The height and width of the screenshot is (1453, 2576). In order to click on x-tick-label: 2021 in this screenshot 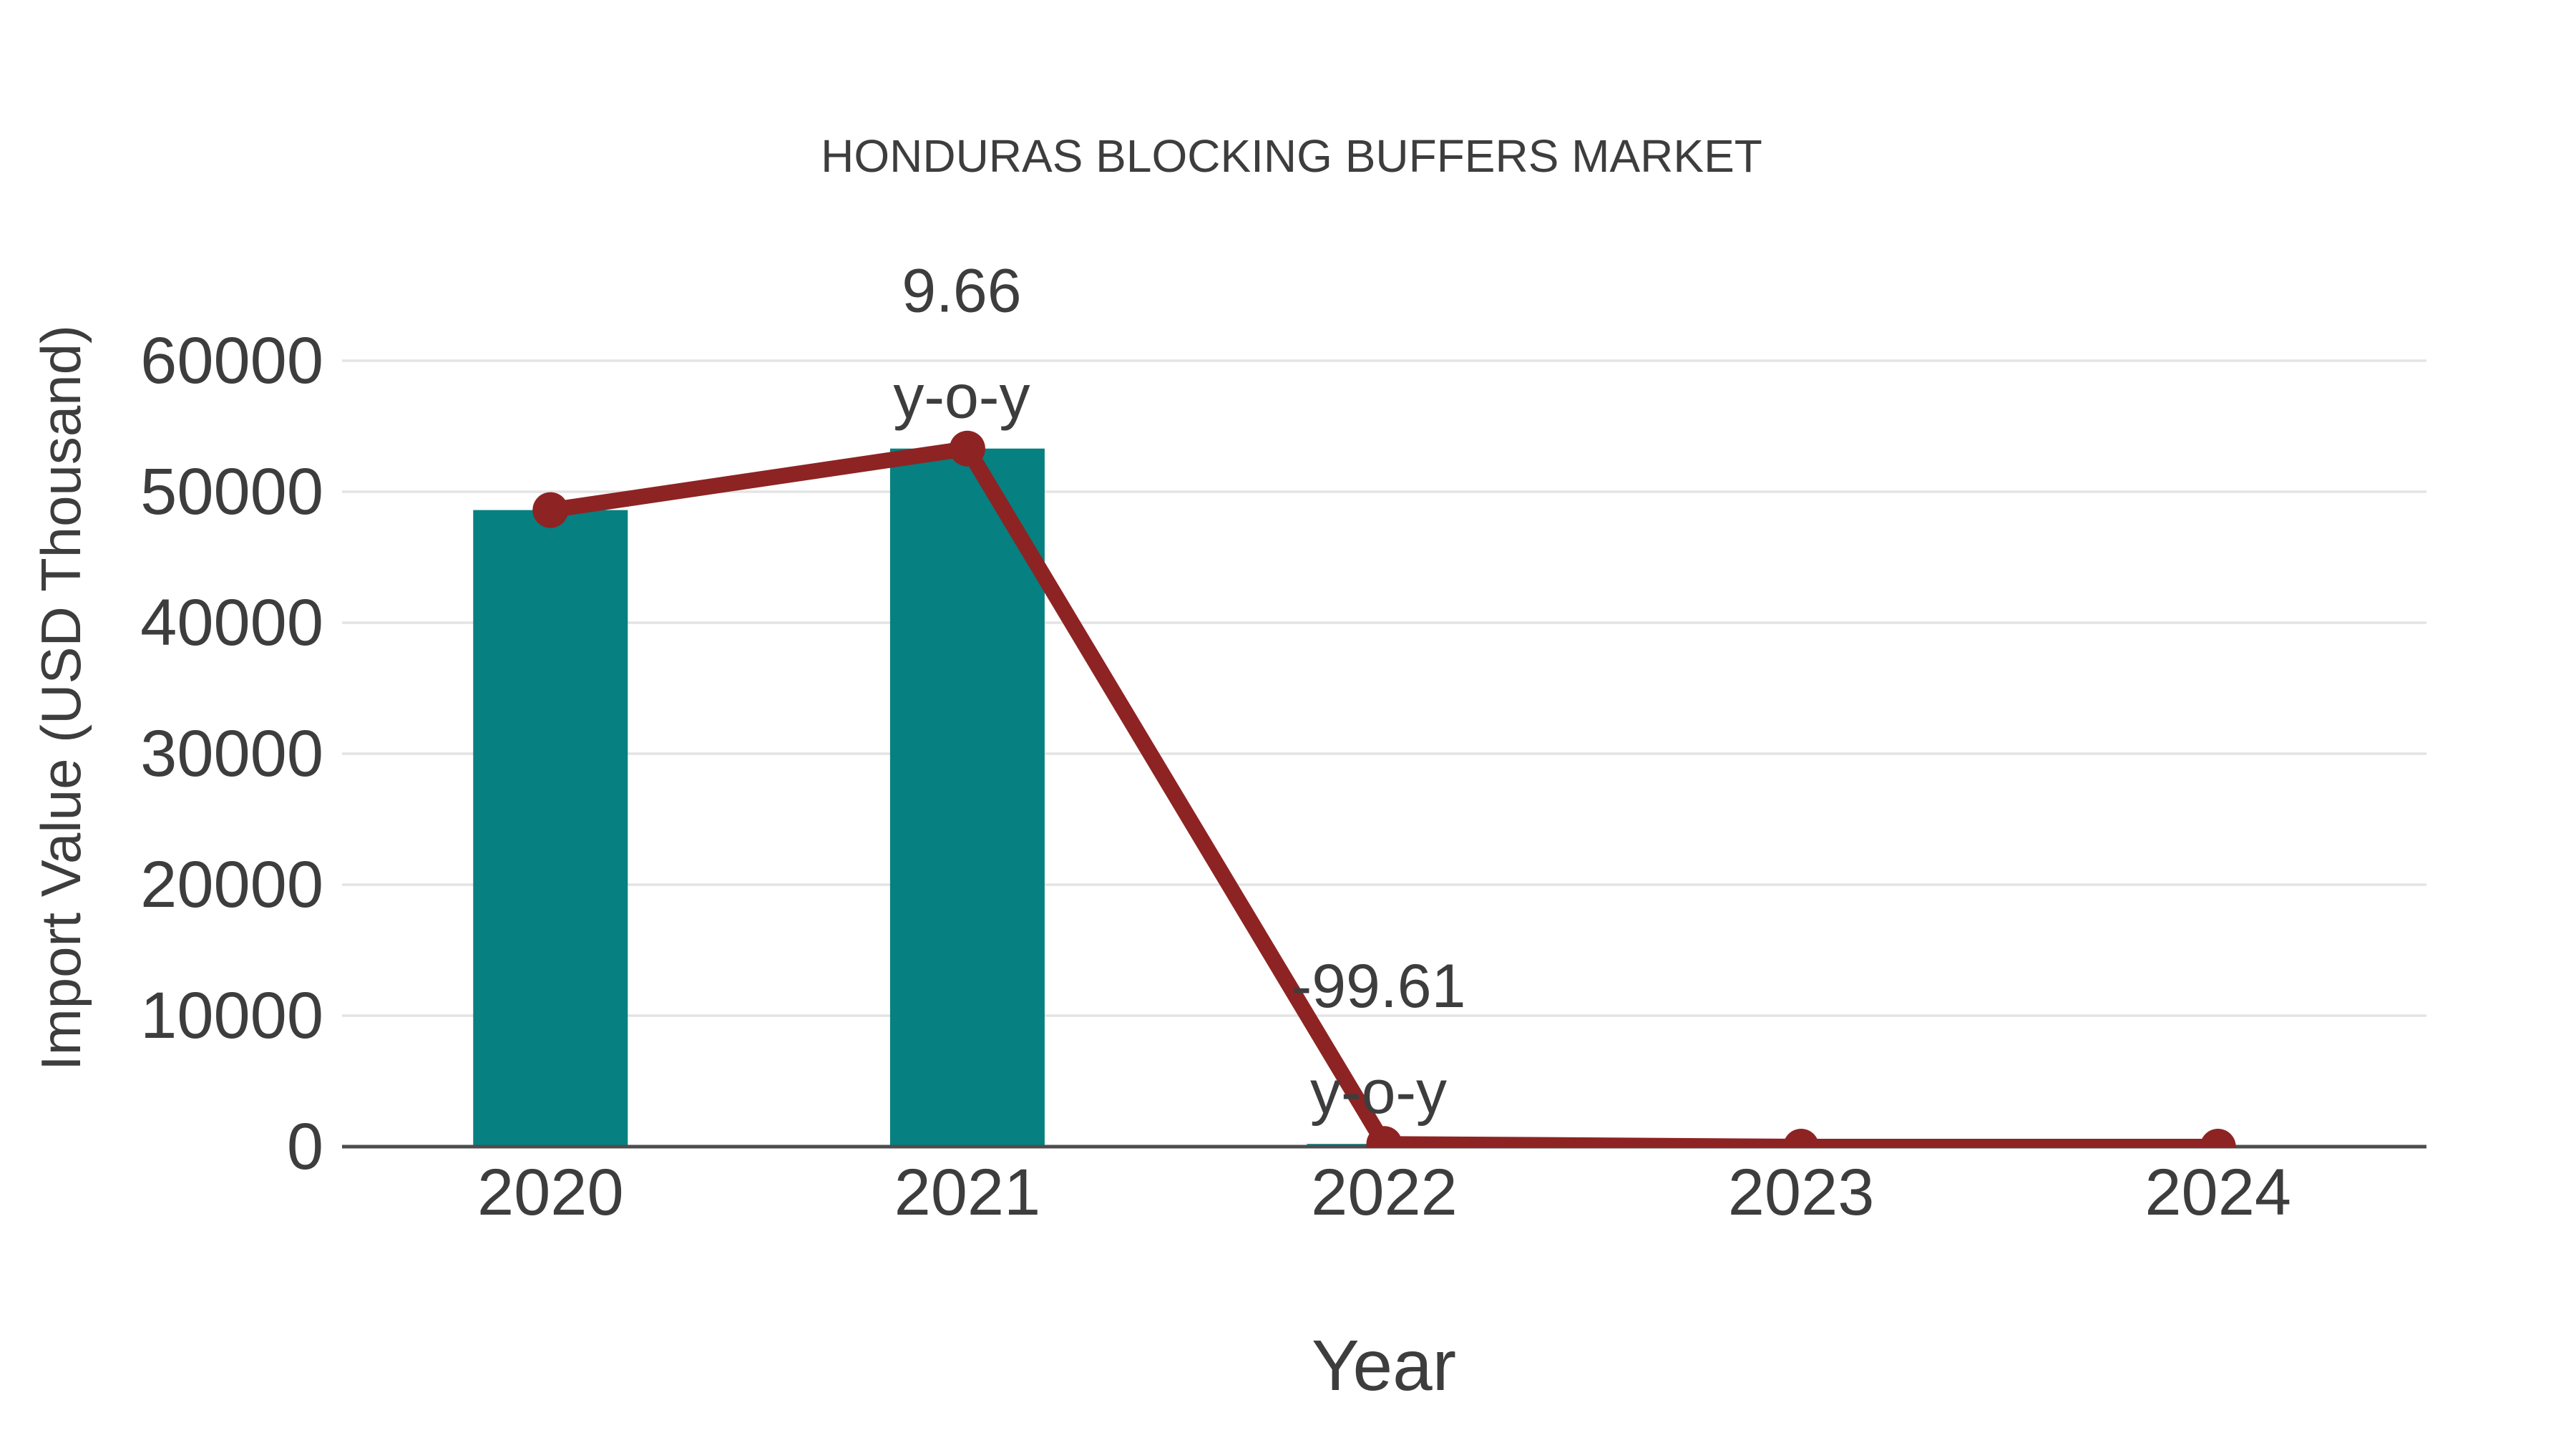, I will do `click(967, 1192)`.